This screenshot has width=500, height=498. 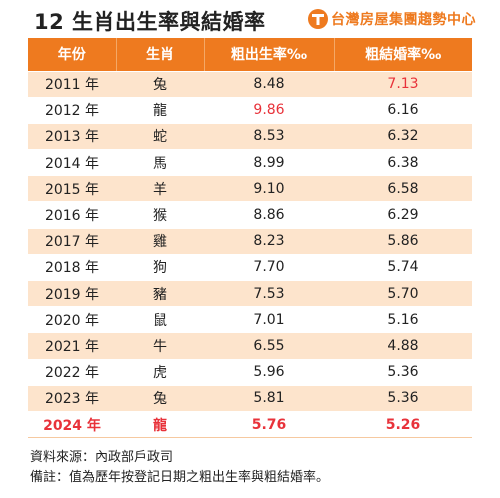 What do you see at coordinates (72, 267) in the screenshot?
I see `year-cell: 2018 年` at bounding box center [72, 267].